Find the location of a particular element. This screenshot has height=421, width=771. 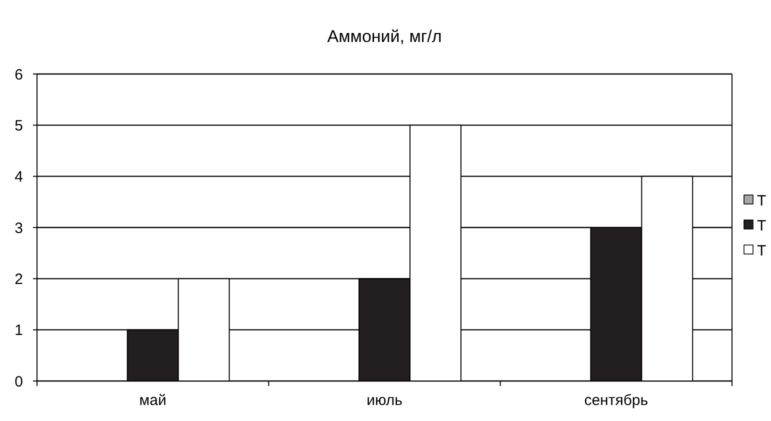

x-tick-label: июль is located at coordinates (384, 400).